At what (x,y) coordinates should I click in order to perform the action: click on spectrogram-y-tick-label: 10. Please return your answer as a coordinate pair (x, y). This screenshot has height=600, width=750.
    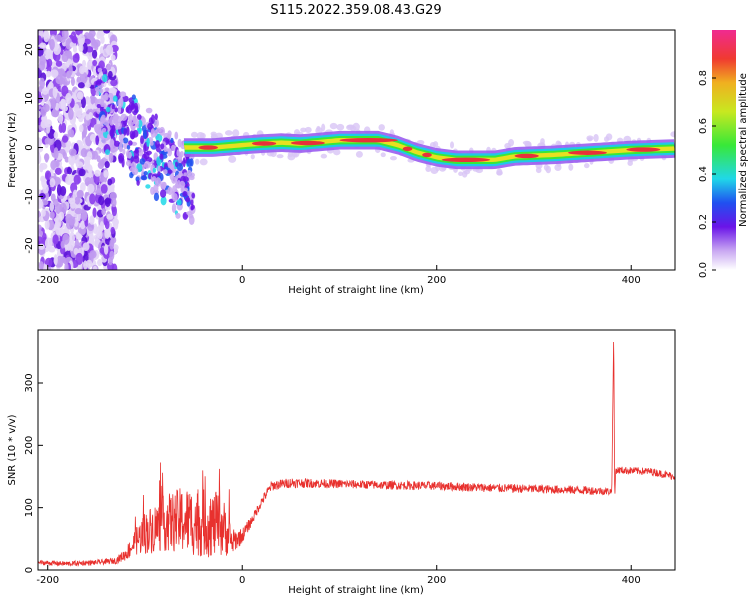
    Looking at the image, I should click on (29, 98).